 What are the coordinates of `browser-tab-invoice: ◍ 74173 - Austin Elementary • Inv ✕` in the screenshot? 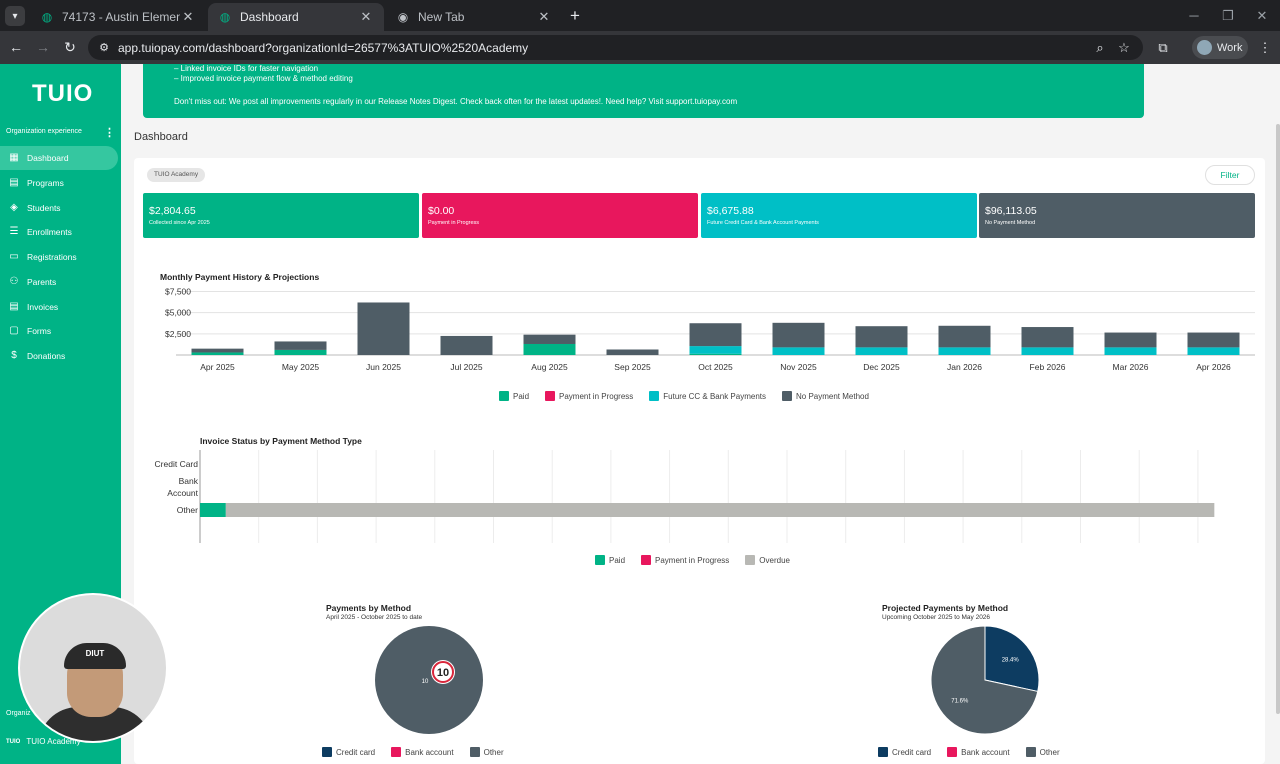 It's located at (118, 17).